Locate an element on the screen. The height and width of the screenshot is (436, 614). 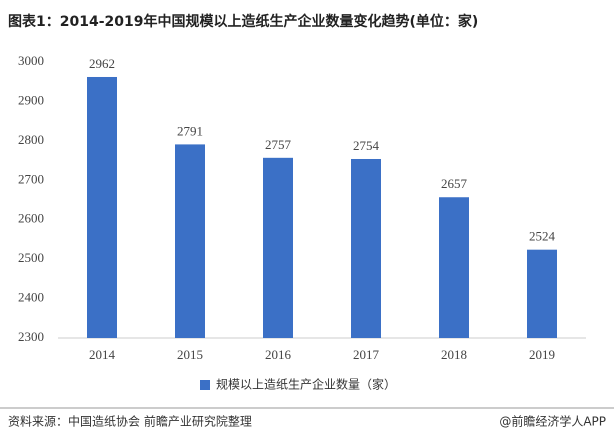
x-tick-label: 2016 is located at coordinates (278, 354).